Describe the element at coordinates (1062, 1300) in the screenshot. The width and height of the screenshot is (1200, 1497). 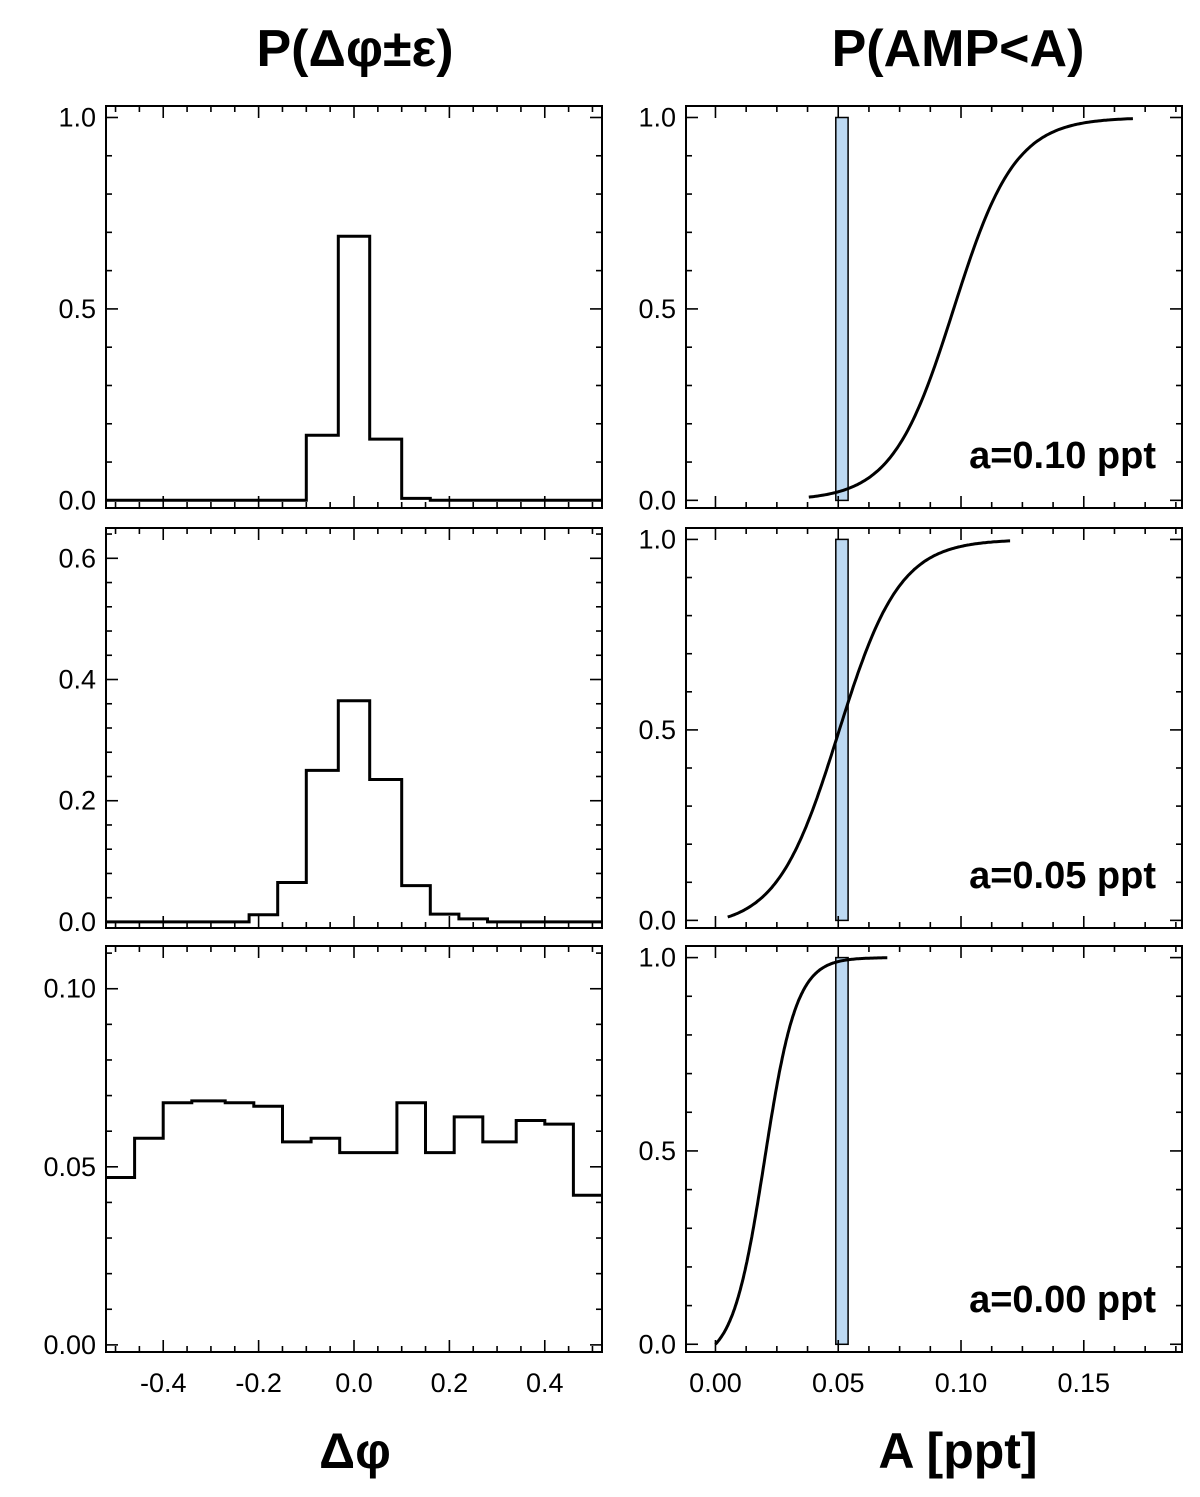
I see `amplitude-annotation: a=0.00 ppt` at that location.